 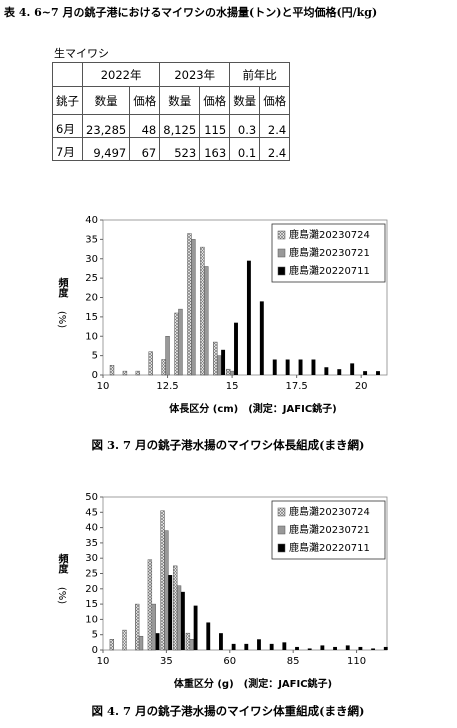 What do you see at coordinates (95, 650) in the screenshot?
I see `y-tick-label: 0` at bounding box center [95, 650].